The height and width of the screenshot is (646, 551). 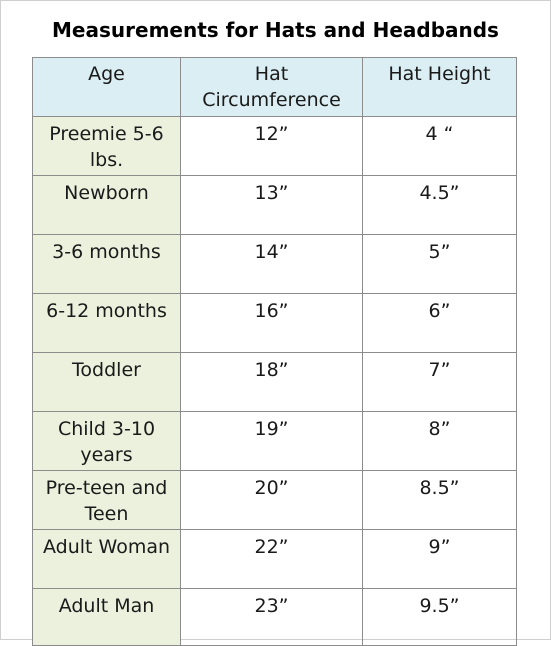 I want to click on circumference-cell: 16”, so click(x=271, y=323).